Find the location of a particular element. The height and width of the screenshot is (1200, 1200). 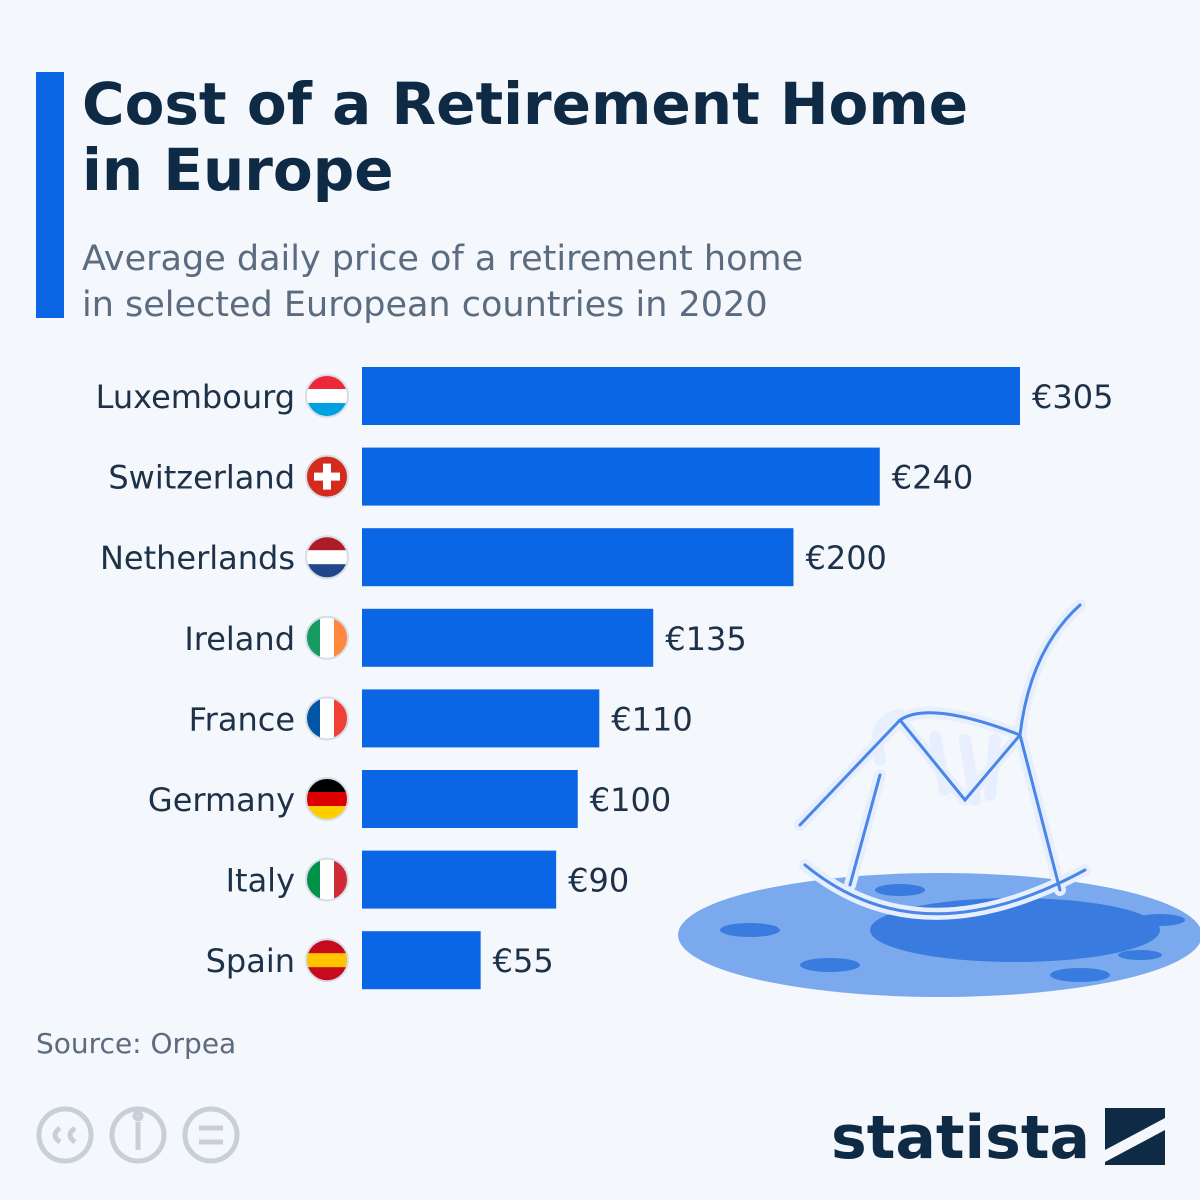

category-label: Netherlands is located at coordinates (197, 558).